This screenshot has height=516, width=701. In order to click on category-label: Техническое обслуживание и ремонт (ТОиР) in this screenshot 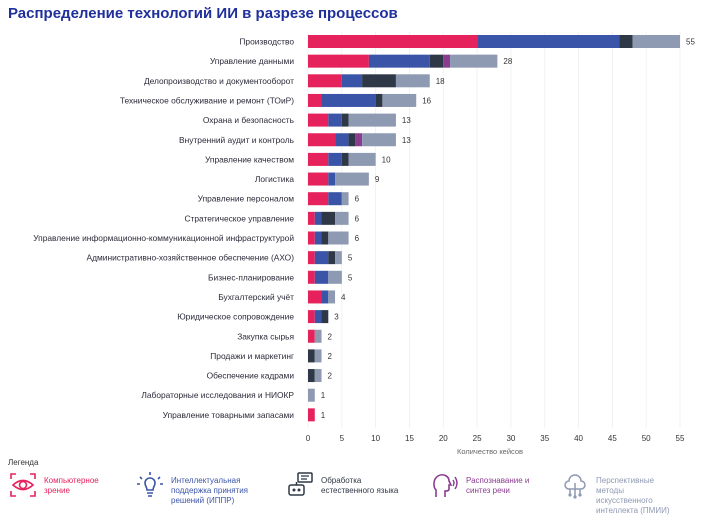, I will do `click(207, 100)`.